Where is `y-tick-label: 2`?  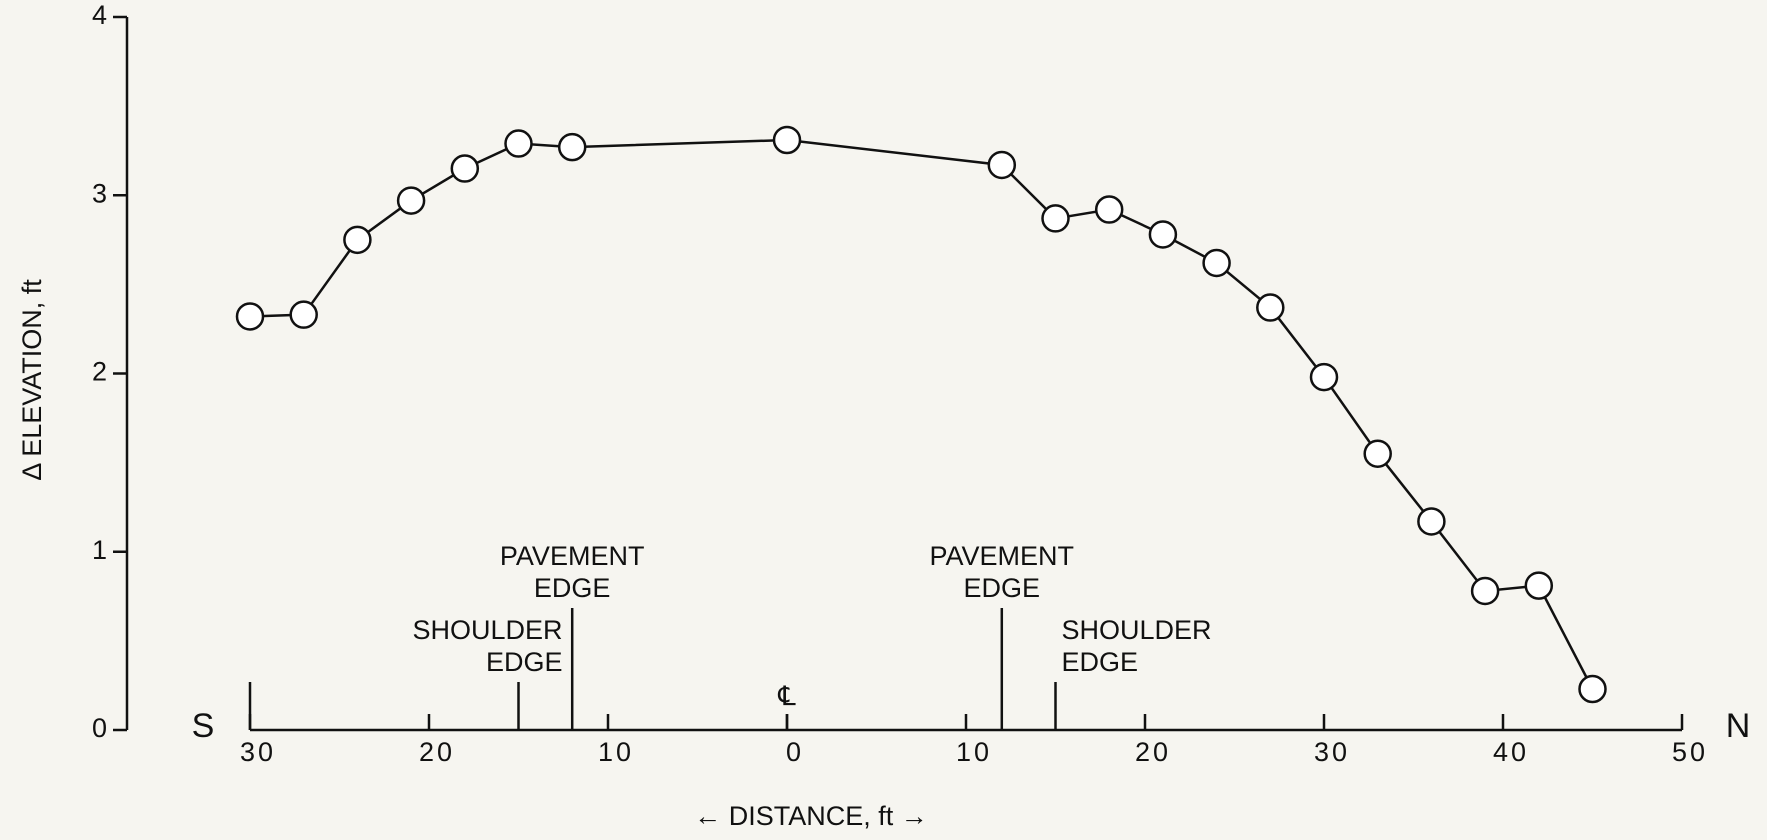 y-tick-label: 2 is located at coordinates (99, 372).